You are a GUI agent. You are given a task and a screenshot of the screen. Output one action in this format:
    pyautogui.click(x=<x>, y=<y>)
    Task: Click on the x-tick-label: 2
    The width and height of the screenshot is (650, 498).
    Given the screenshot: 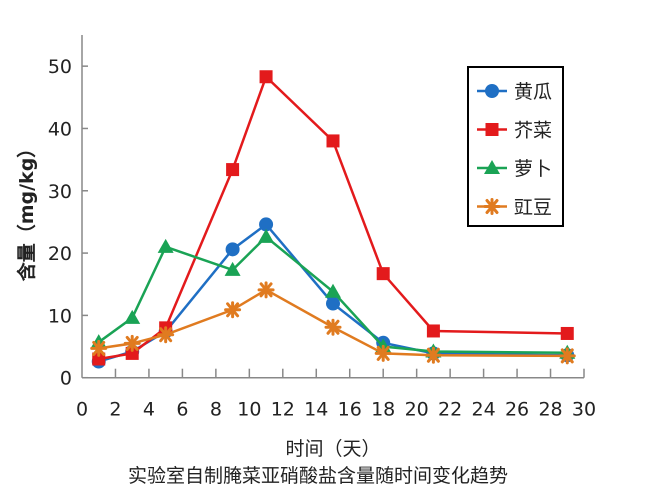 What is the action you would take?
    pyautogui.click(x=115, y=410)
    